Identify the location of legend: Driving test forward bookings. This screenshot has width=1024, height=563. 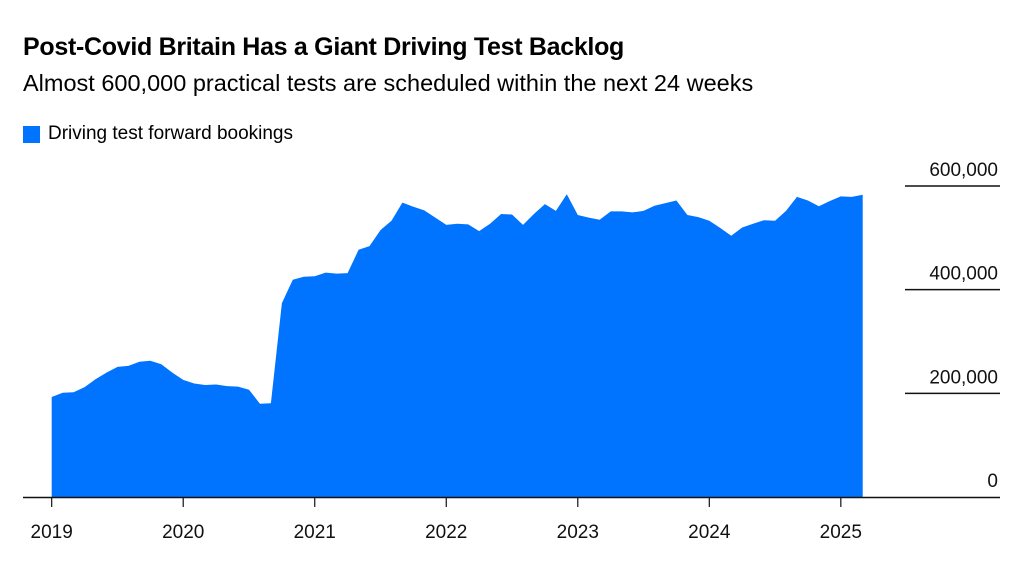
(158, 134).